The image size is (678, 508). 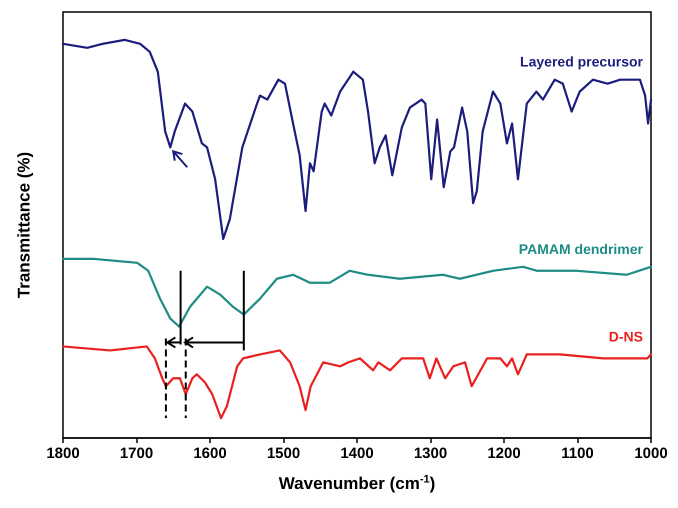 I want to click on x-tick-label: 1100, so click(x=577, y=453).